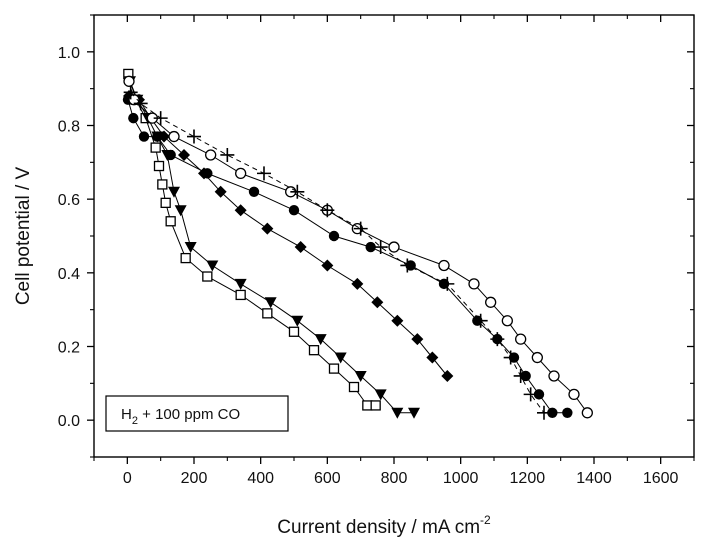 This screenshot has height=538, width=709. What do you see at coordinates (69, 274) in the screenshot?
I see `y-tick-label: 0.4` at bounding box center [69, 274].